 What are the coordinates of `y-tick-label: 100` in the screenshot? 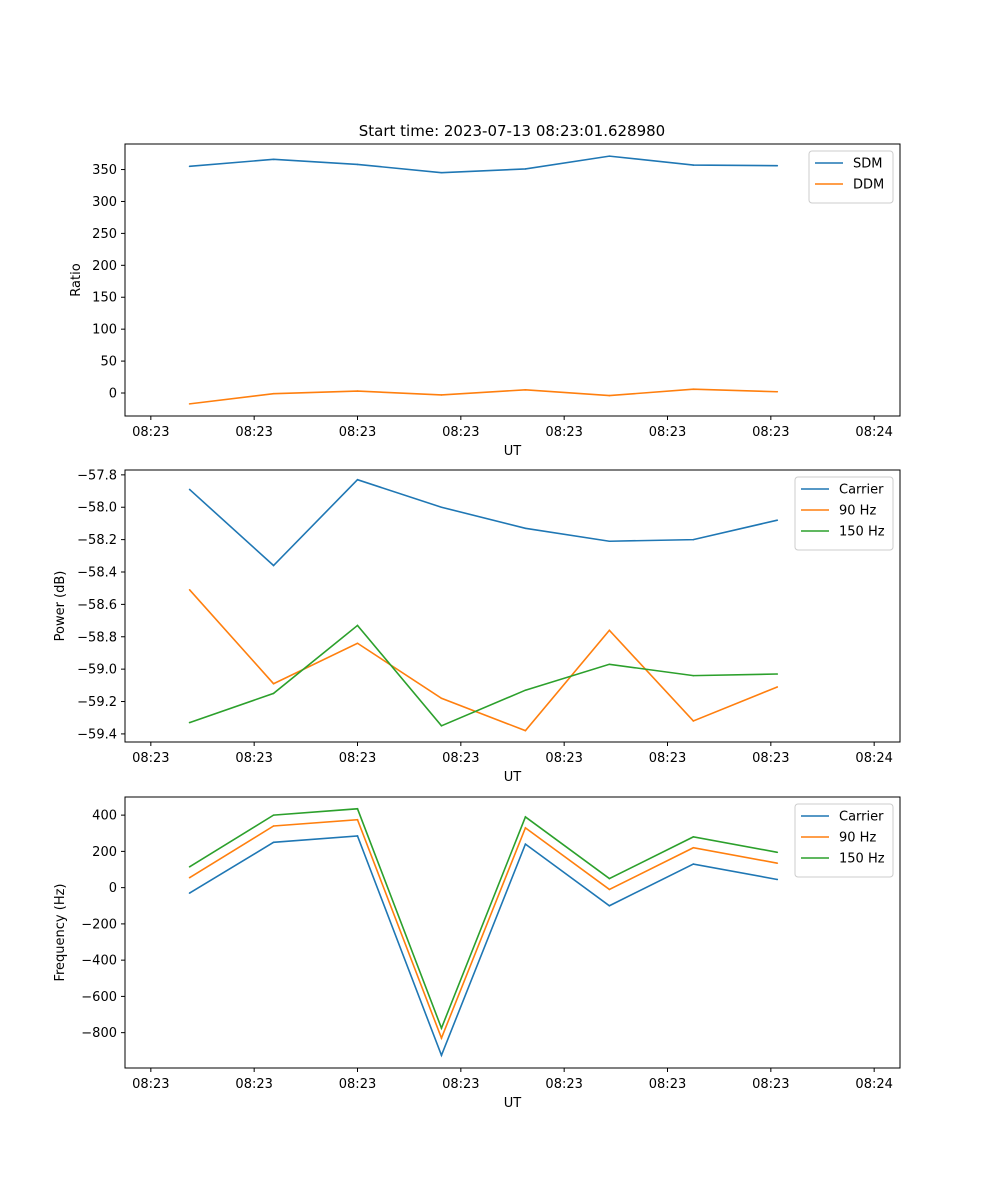 It's located at (104, 330).